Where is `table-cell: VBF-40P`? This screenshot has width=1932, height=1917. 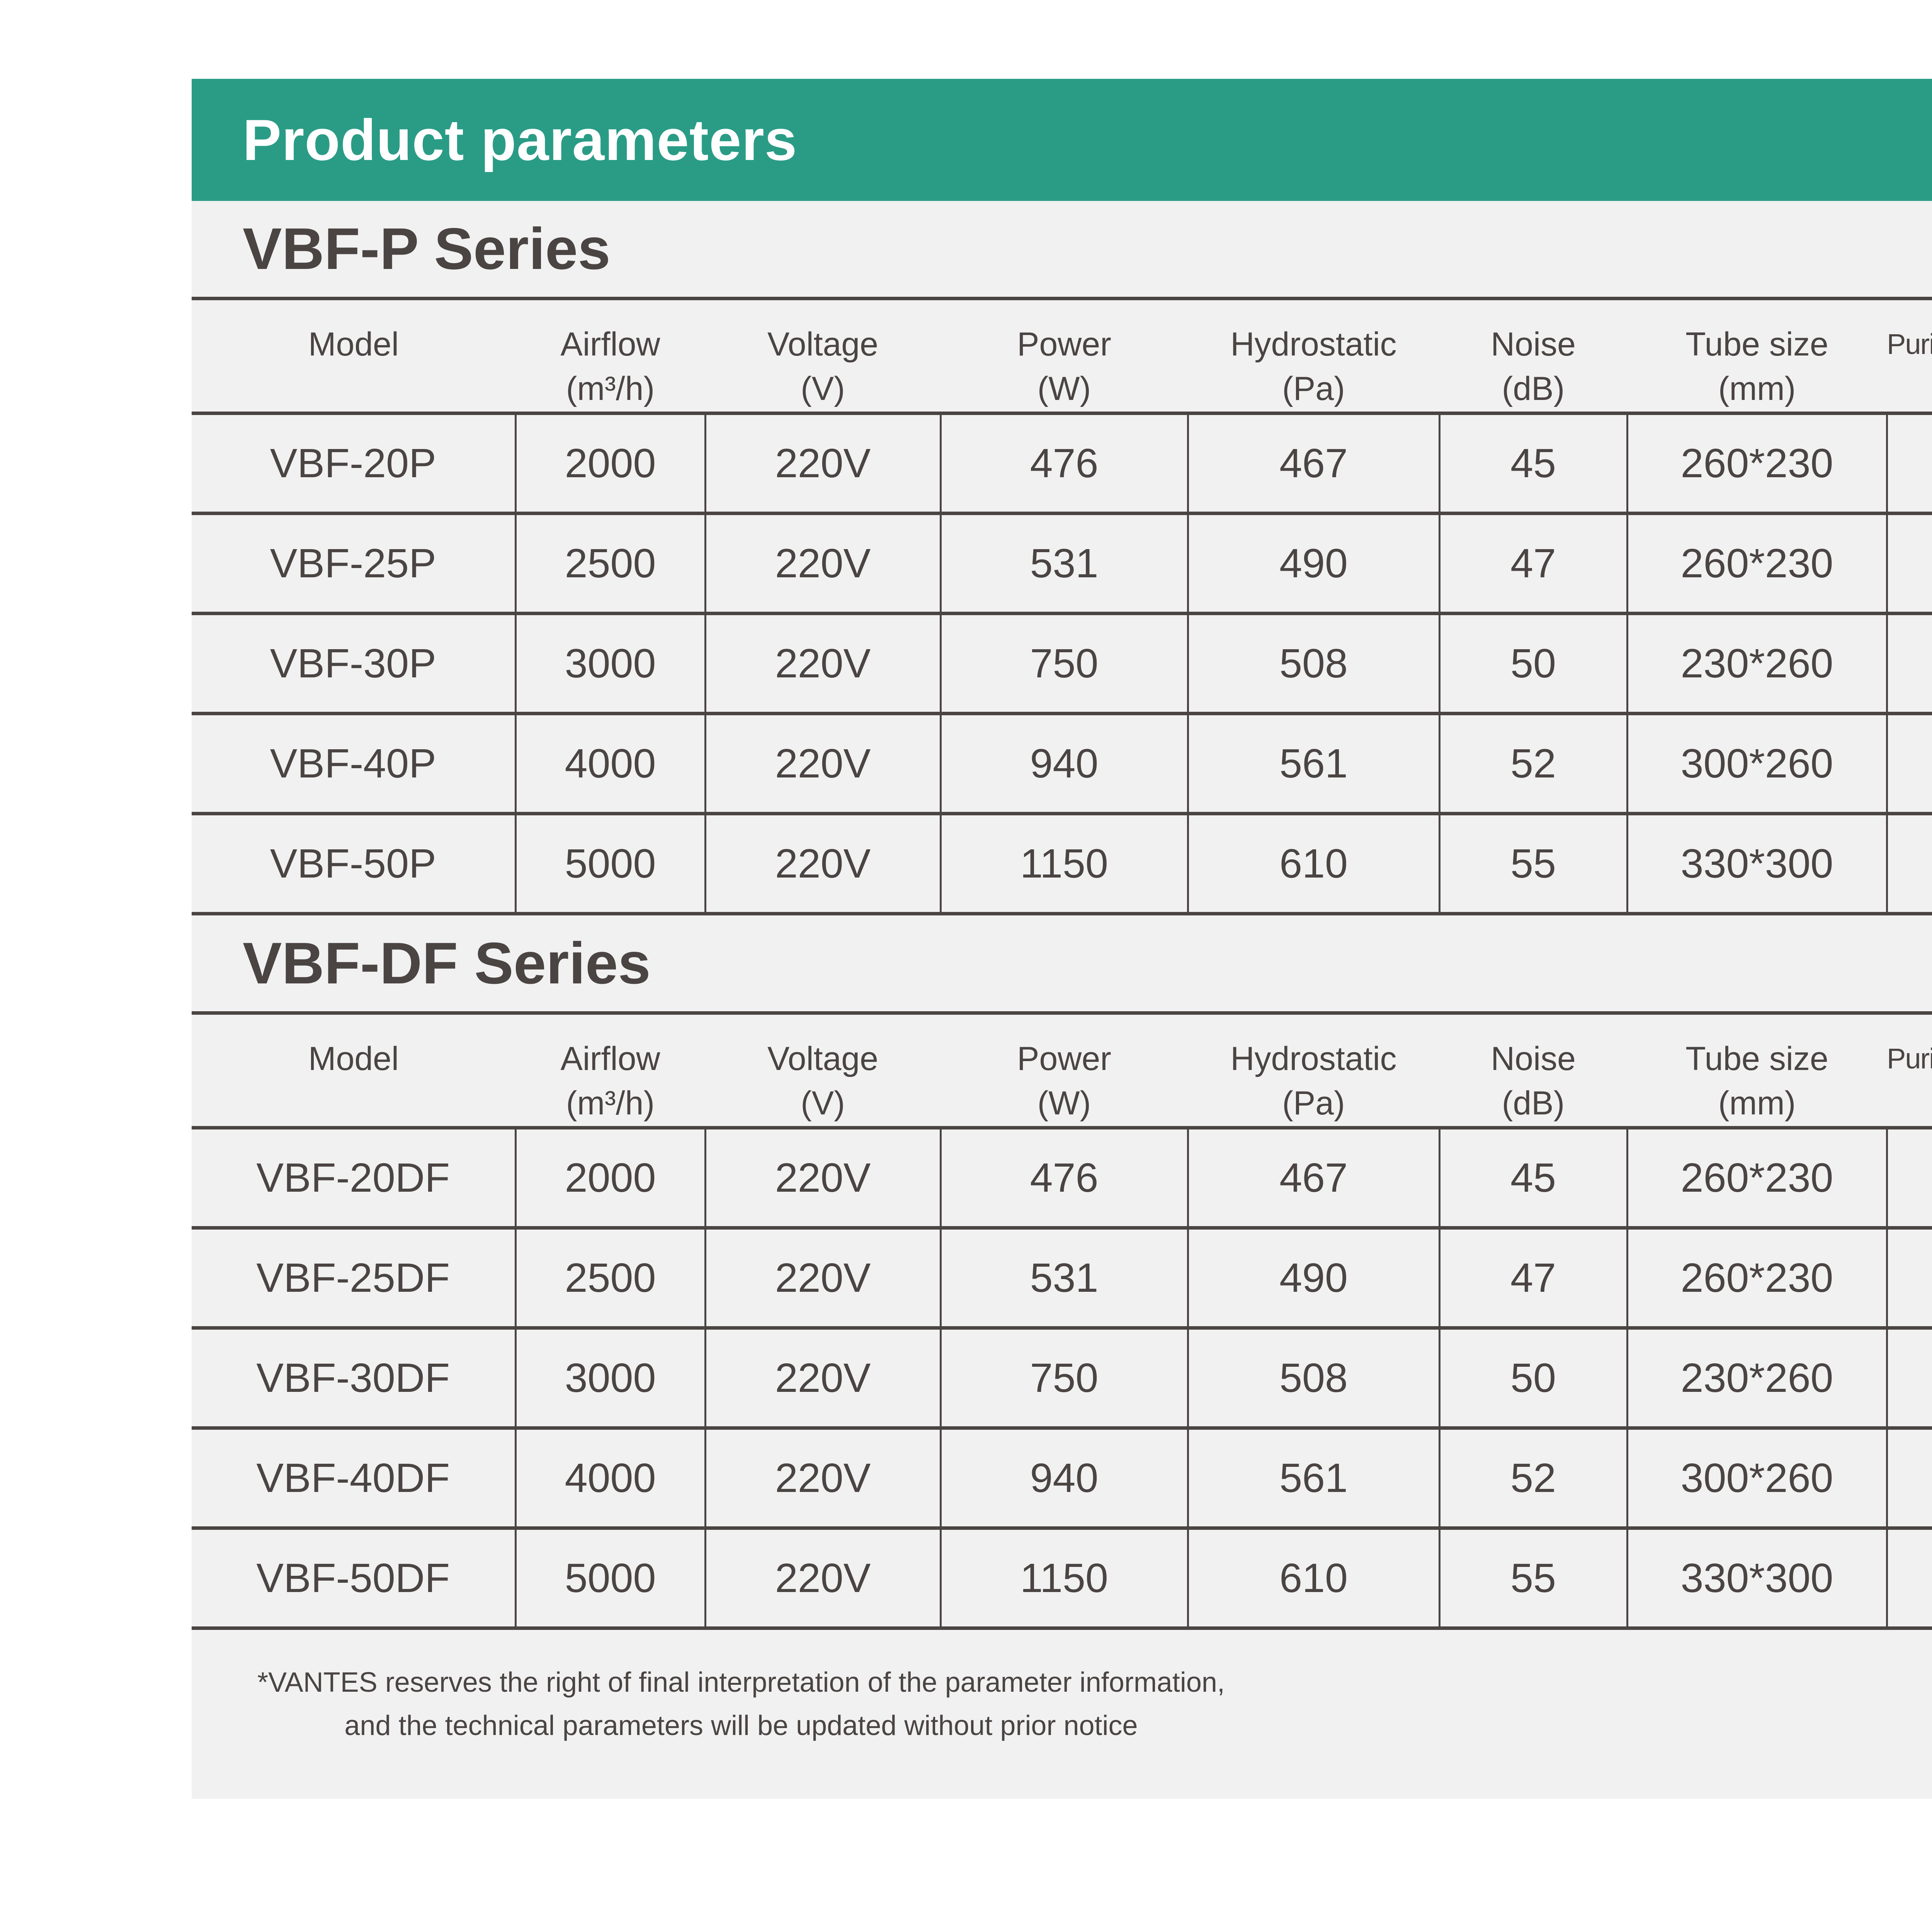
table-cell: VBF-40P is located at coordinates (353, 764).